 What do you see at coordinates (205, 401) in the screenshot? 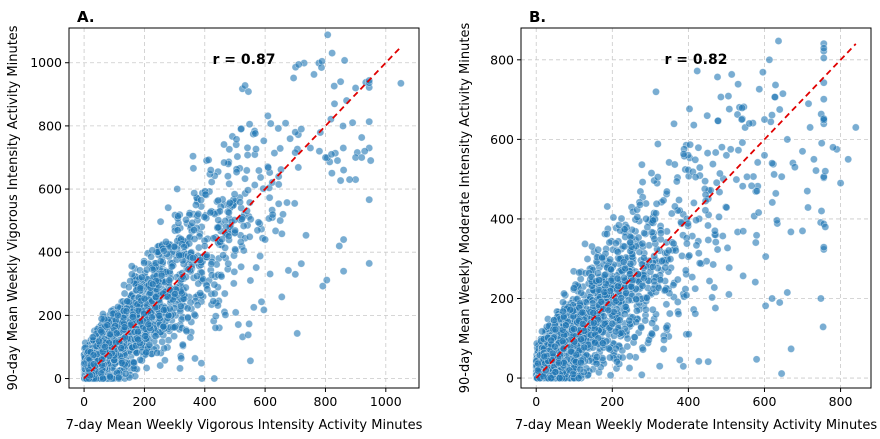
I see `panel-a-x-tick-label: 400` at bounding box center [205, 401].